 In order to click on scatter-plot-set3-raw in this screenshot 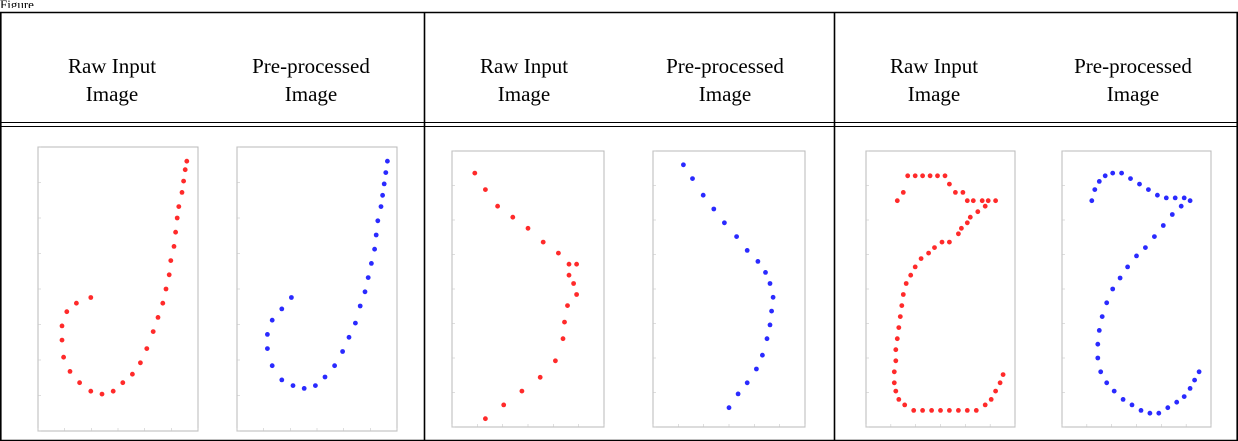, I will do `click(940, 289)`.